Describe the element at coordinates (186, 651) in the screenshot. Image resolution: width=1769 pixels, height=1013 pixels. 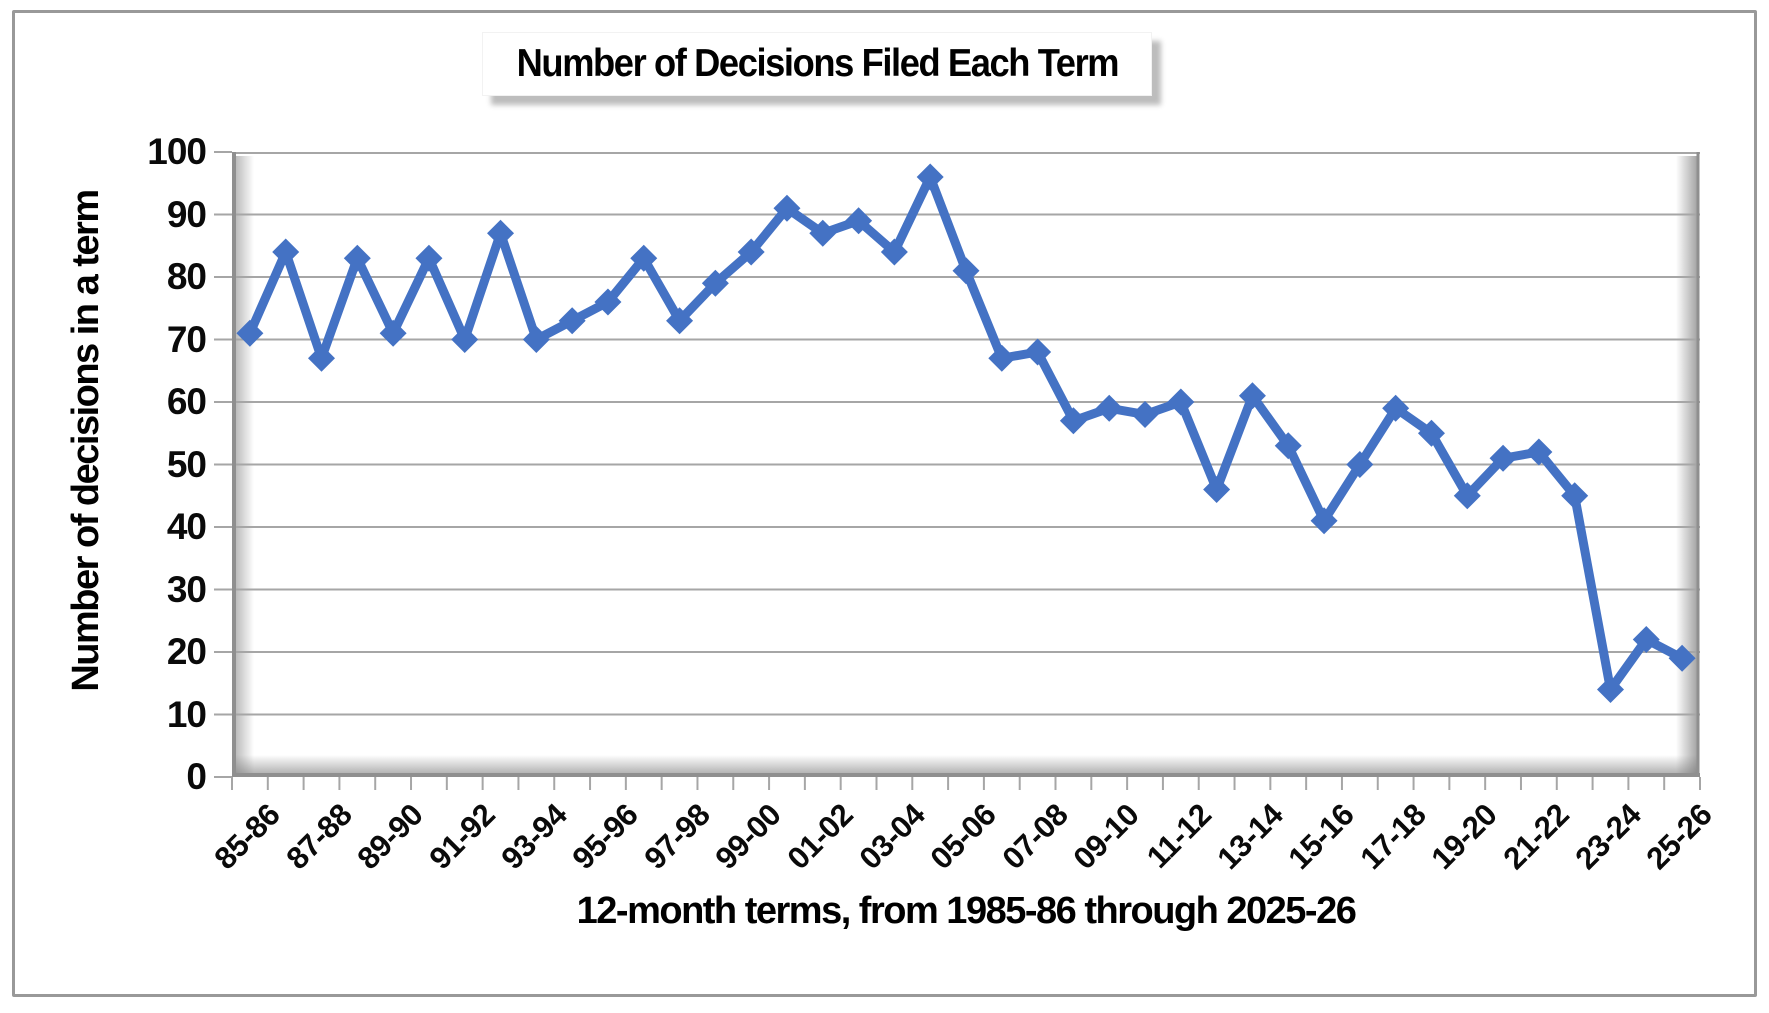
I see `y-tick-label-20: 20` at that location.